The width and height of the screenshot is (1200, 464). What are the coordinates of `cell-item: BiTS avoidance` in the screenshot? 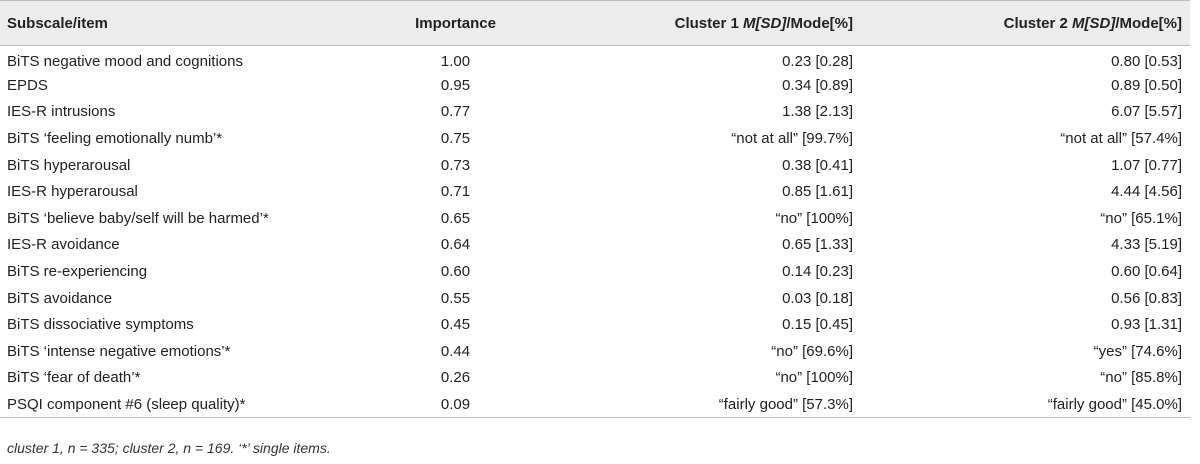 It's located at (60, 298).